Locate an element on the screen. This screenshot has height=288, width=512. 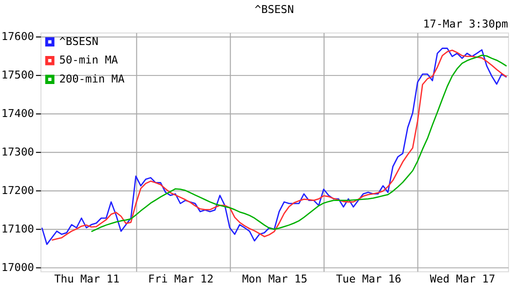
legend-label: 200-min MA is located at coordinates (92, 79).